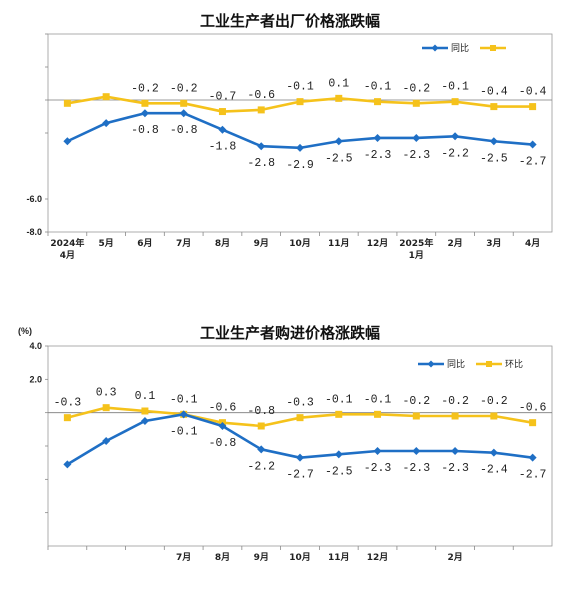 This screenshot has width=562, height=600. I want to click on data-label: 0.1, so click(338, 83).